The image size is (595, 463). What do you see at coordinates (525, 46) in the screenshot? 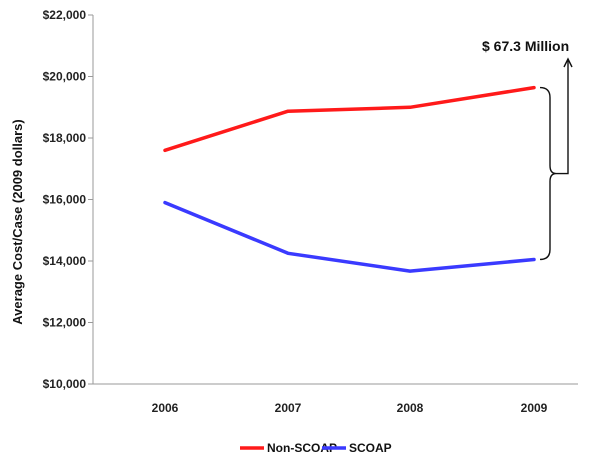
I see `difference-annotation: $ 67.3 Million` at bounding box center [525, 46].